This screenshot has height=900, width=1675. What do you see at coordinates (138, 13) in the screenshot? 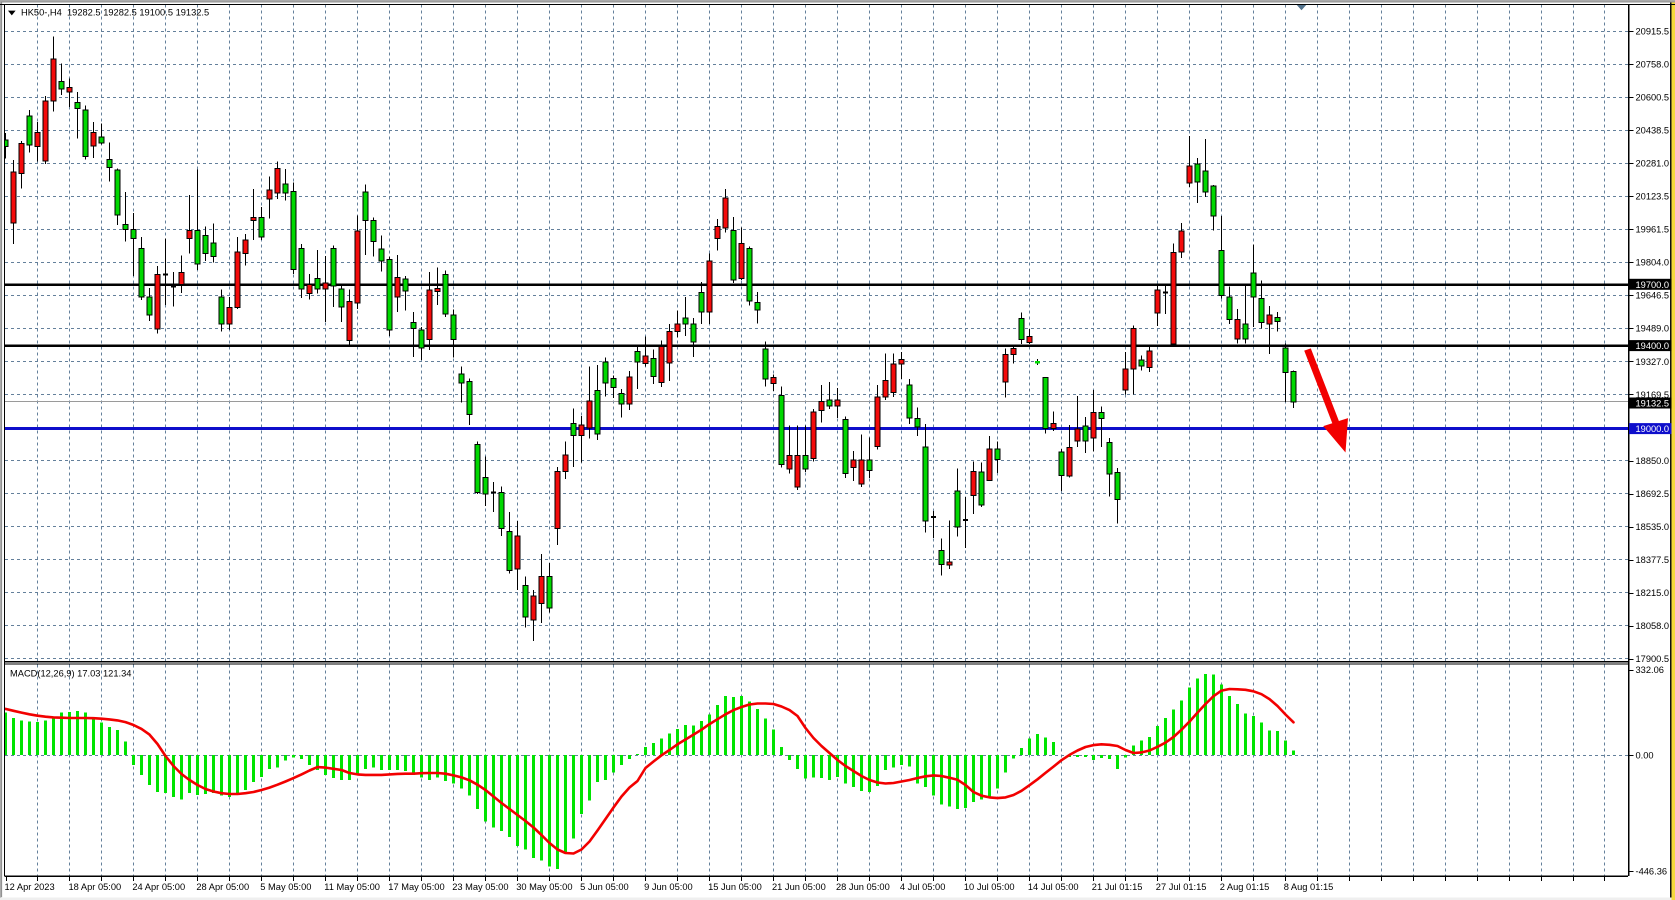
I see `svg-text:19282.5 19282.5 19100.5 19132.: 19282.5 19282.5 19100.5 19132.5` at bounding box center [138, 13].